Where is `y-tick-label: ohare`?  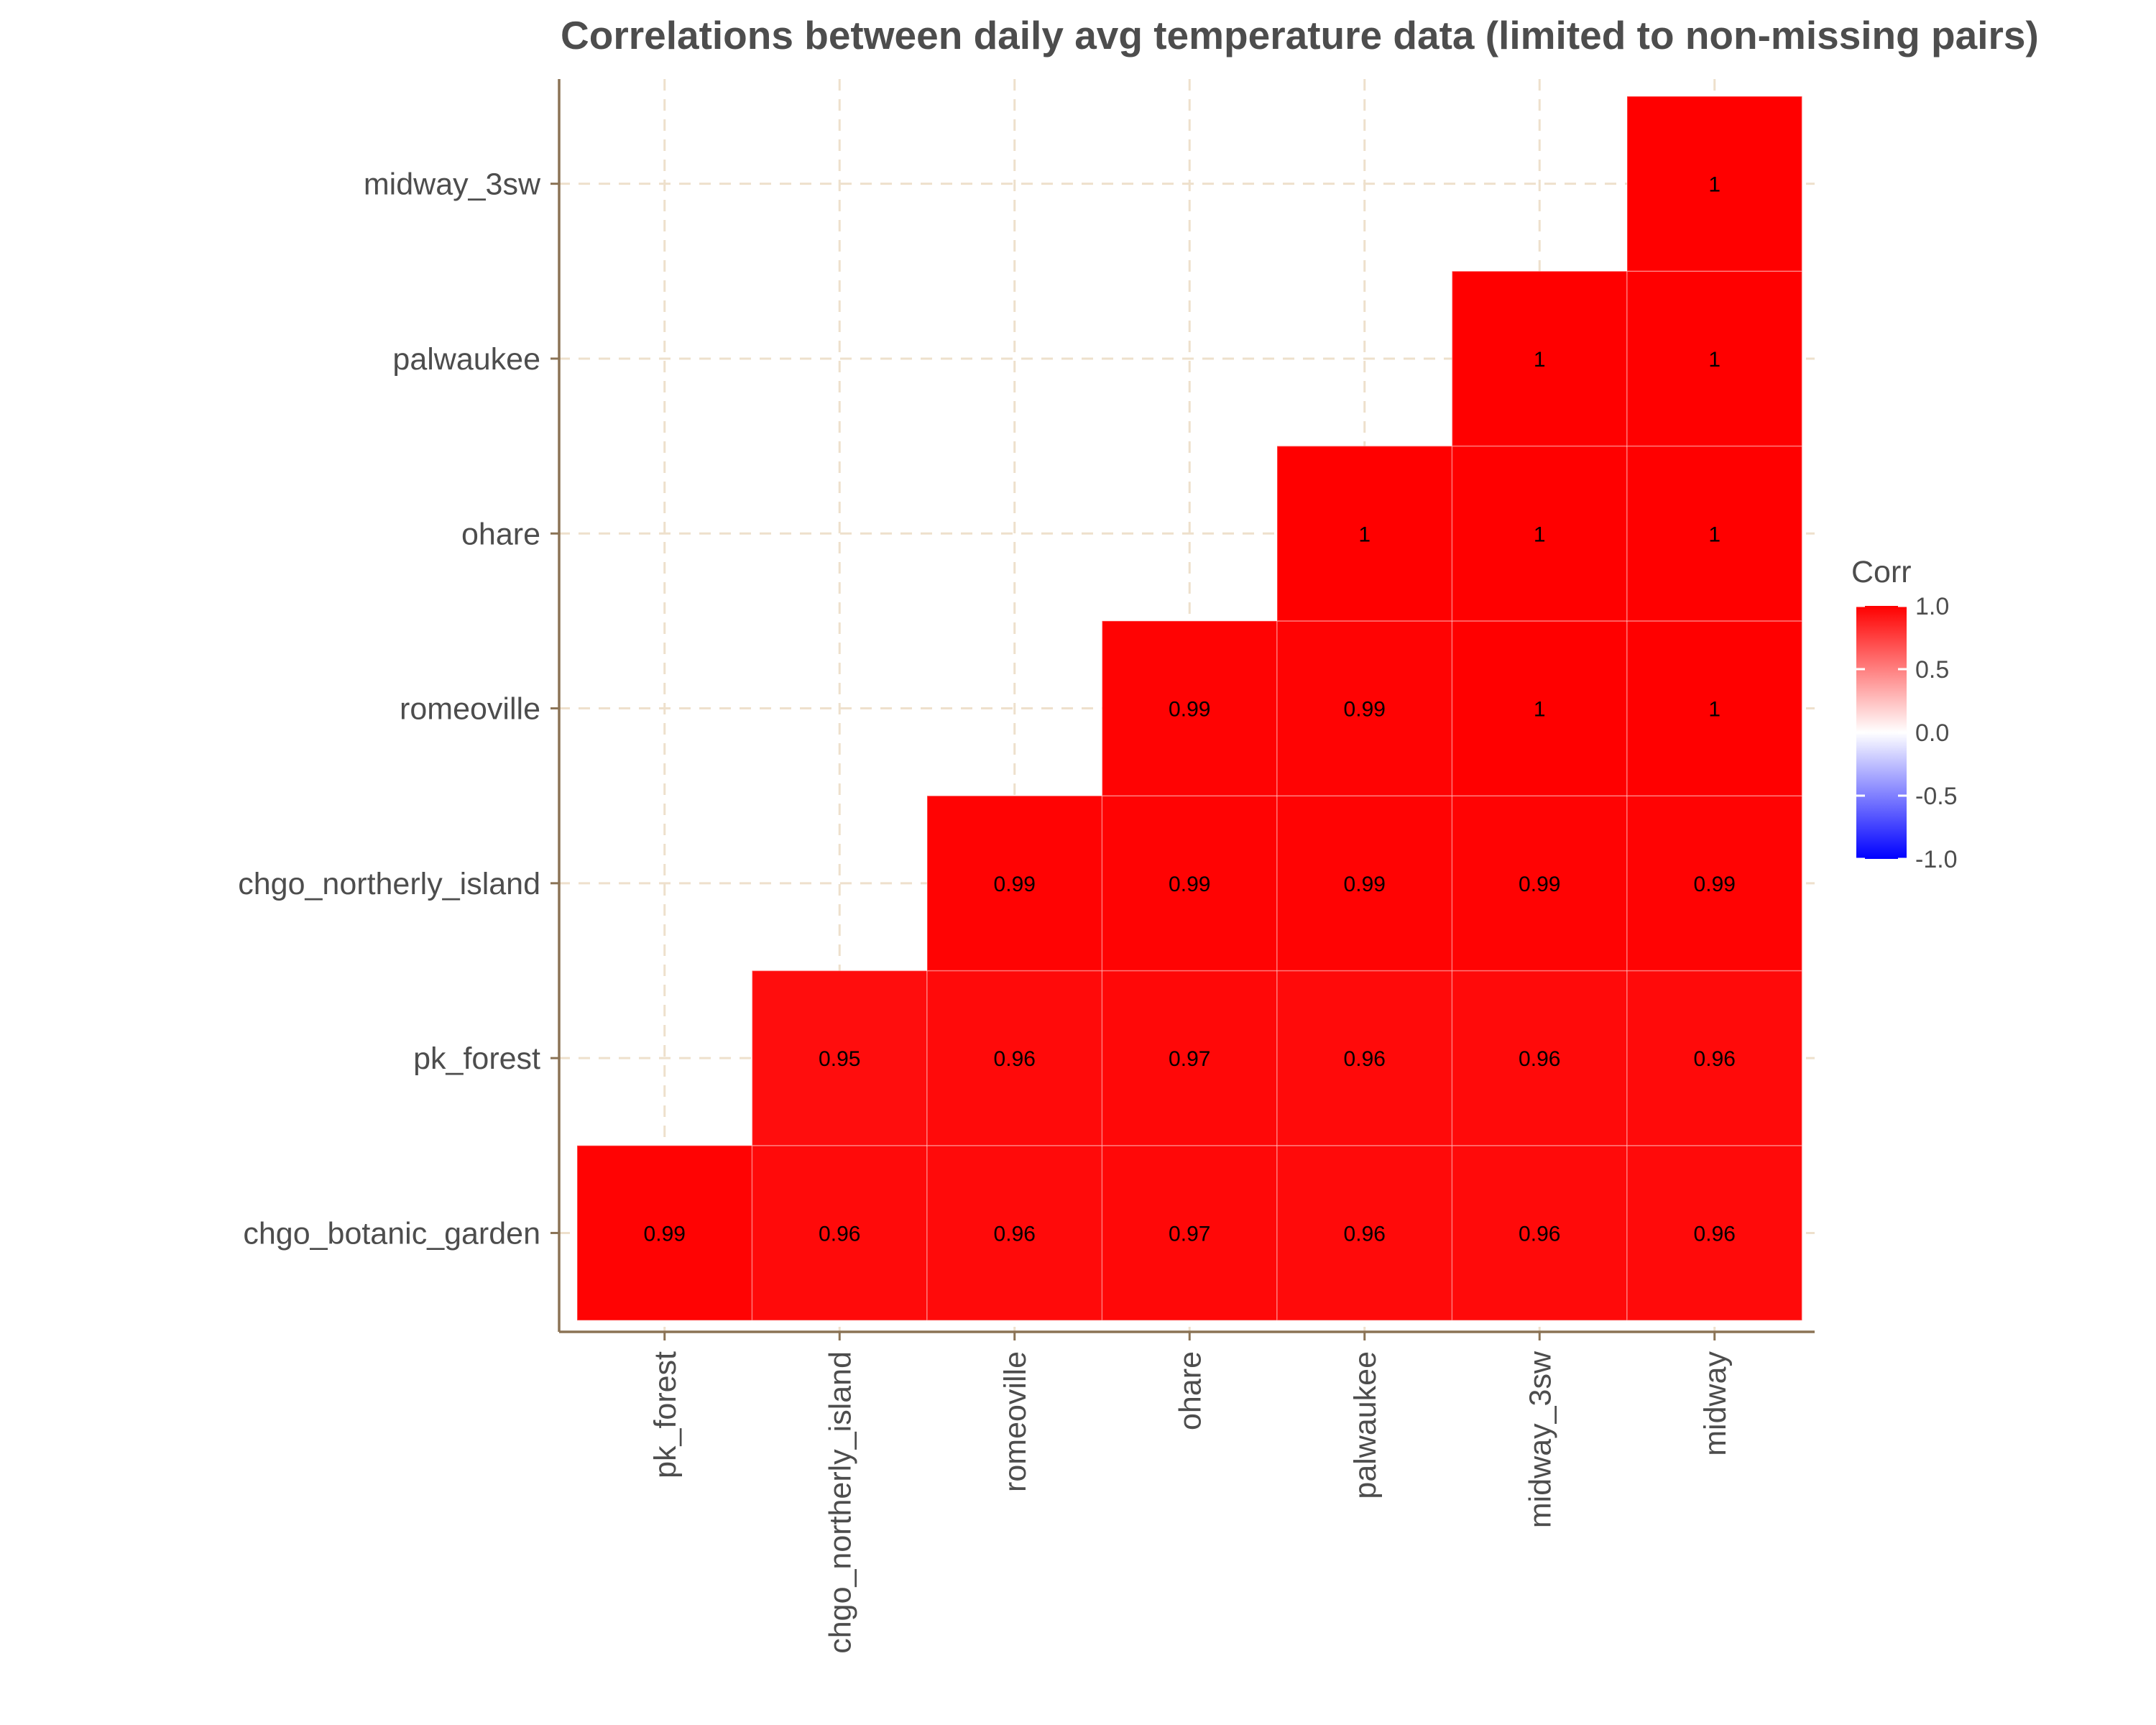 y-tick-label: ohare is located at coordinates (500, 534).